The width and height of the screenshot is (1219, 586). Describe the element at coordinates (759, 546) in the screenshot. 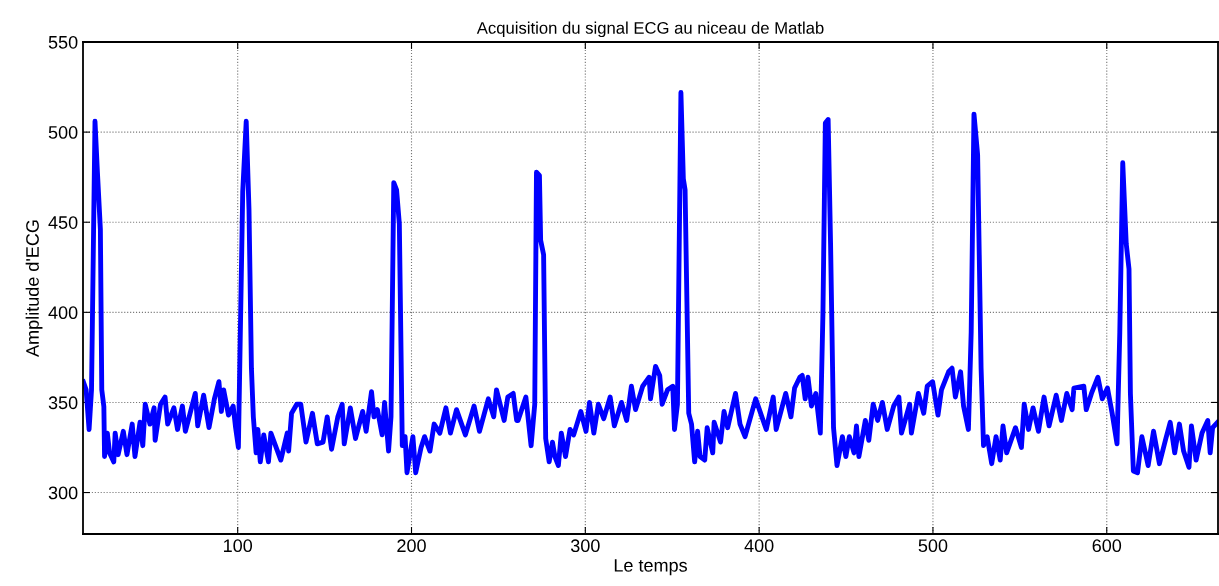

I see `x-tick-label: 400` at that location.